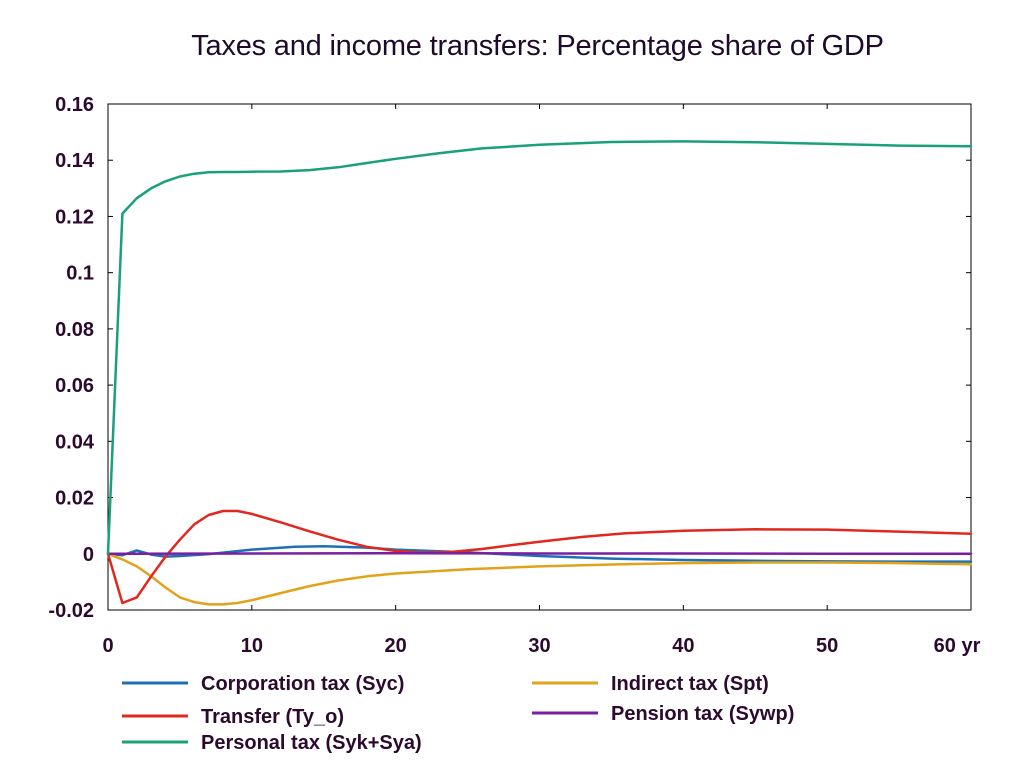 This screenshot has width=1024, height=778. Describe the element at coordinates (74, 330) in the screenshot. I see `y-tick-label: 0.08` at that location.